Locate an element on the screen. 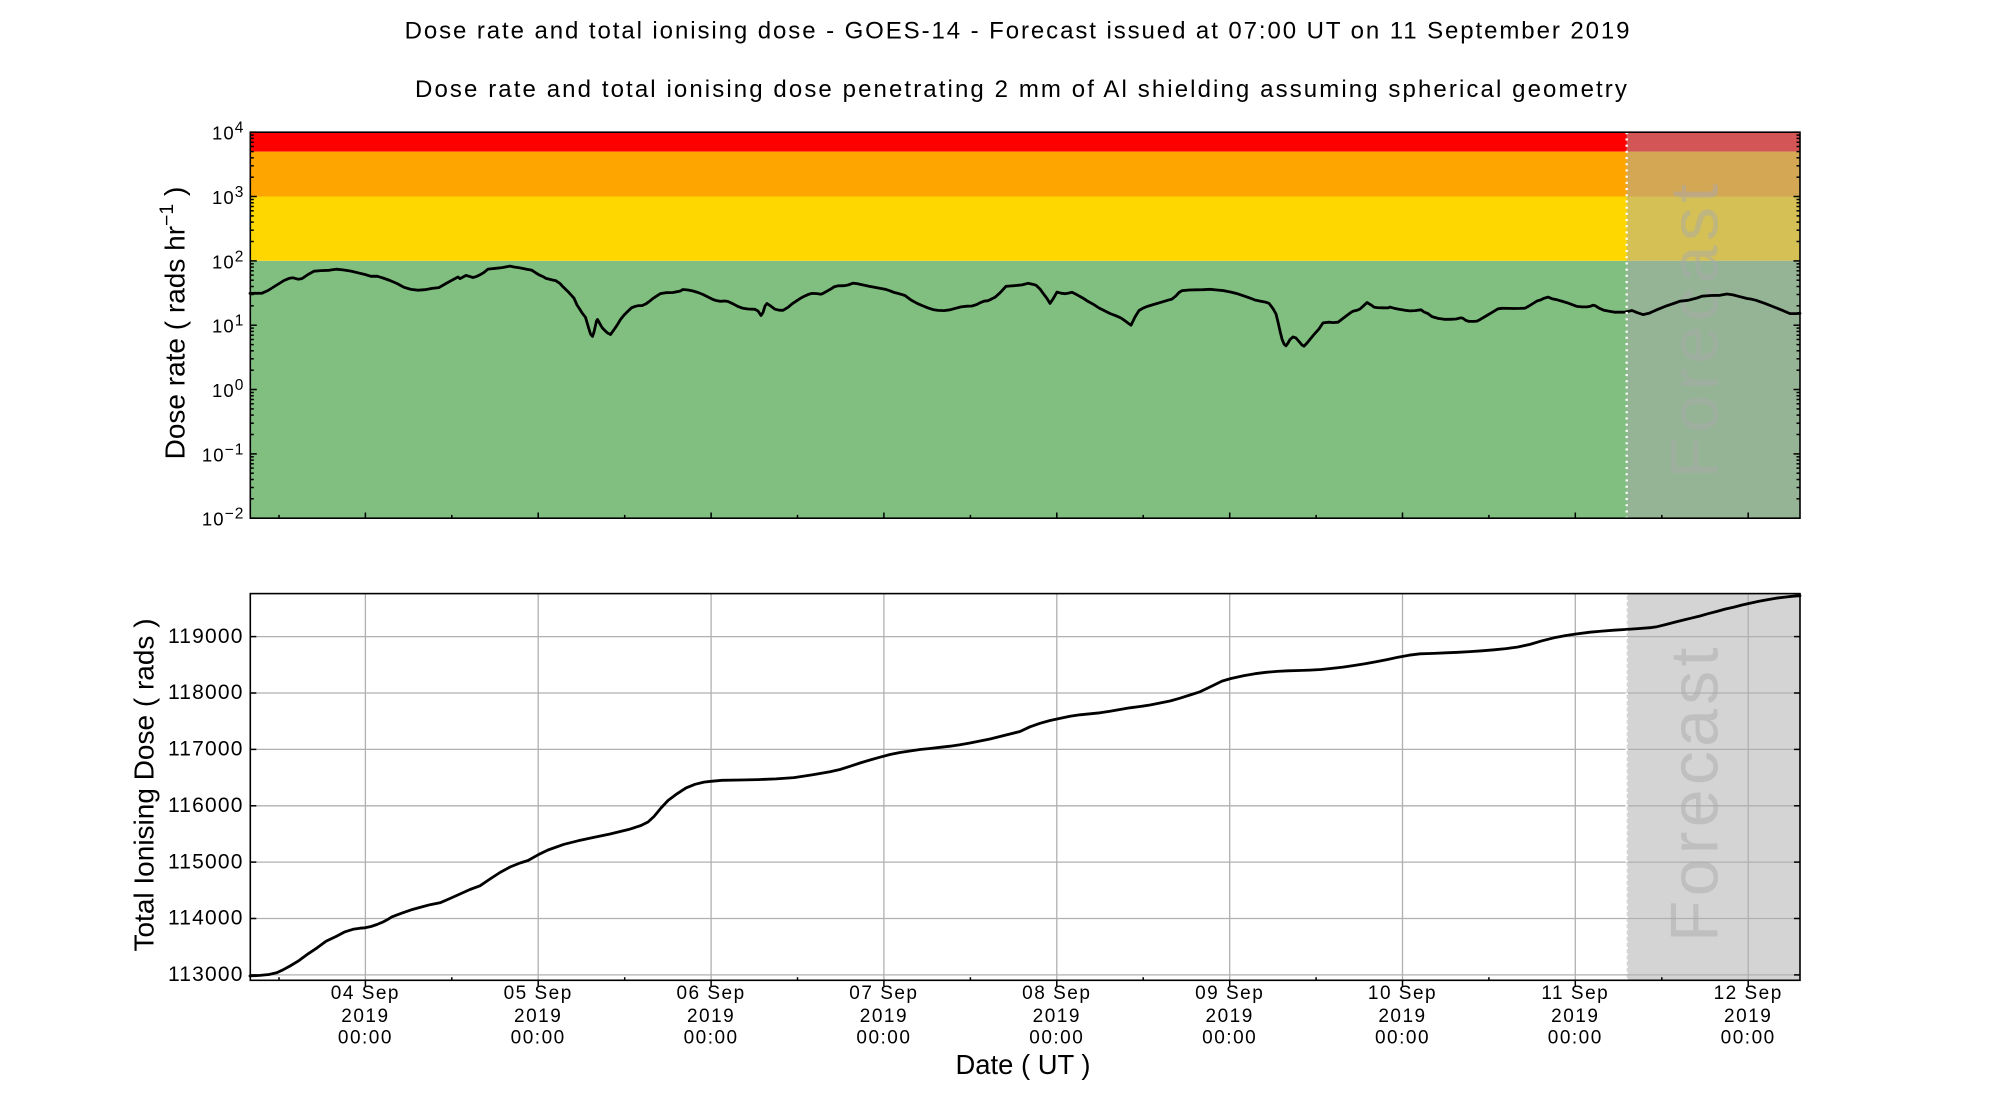 The width and height of the screenshot is (2000, 1105). svg-text: 10 Sep is located at coordinates (1402, 993).